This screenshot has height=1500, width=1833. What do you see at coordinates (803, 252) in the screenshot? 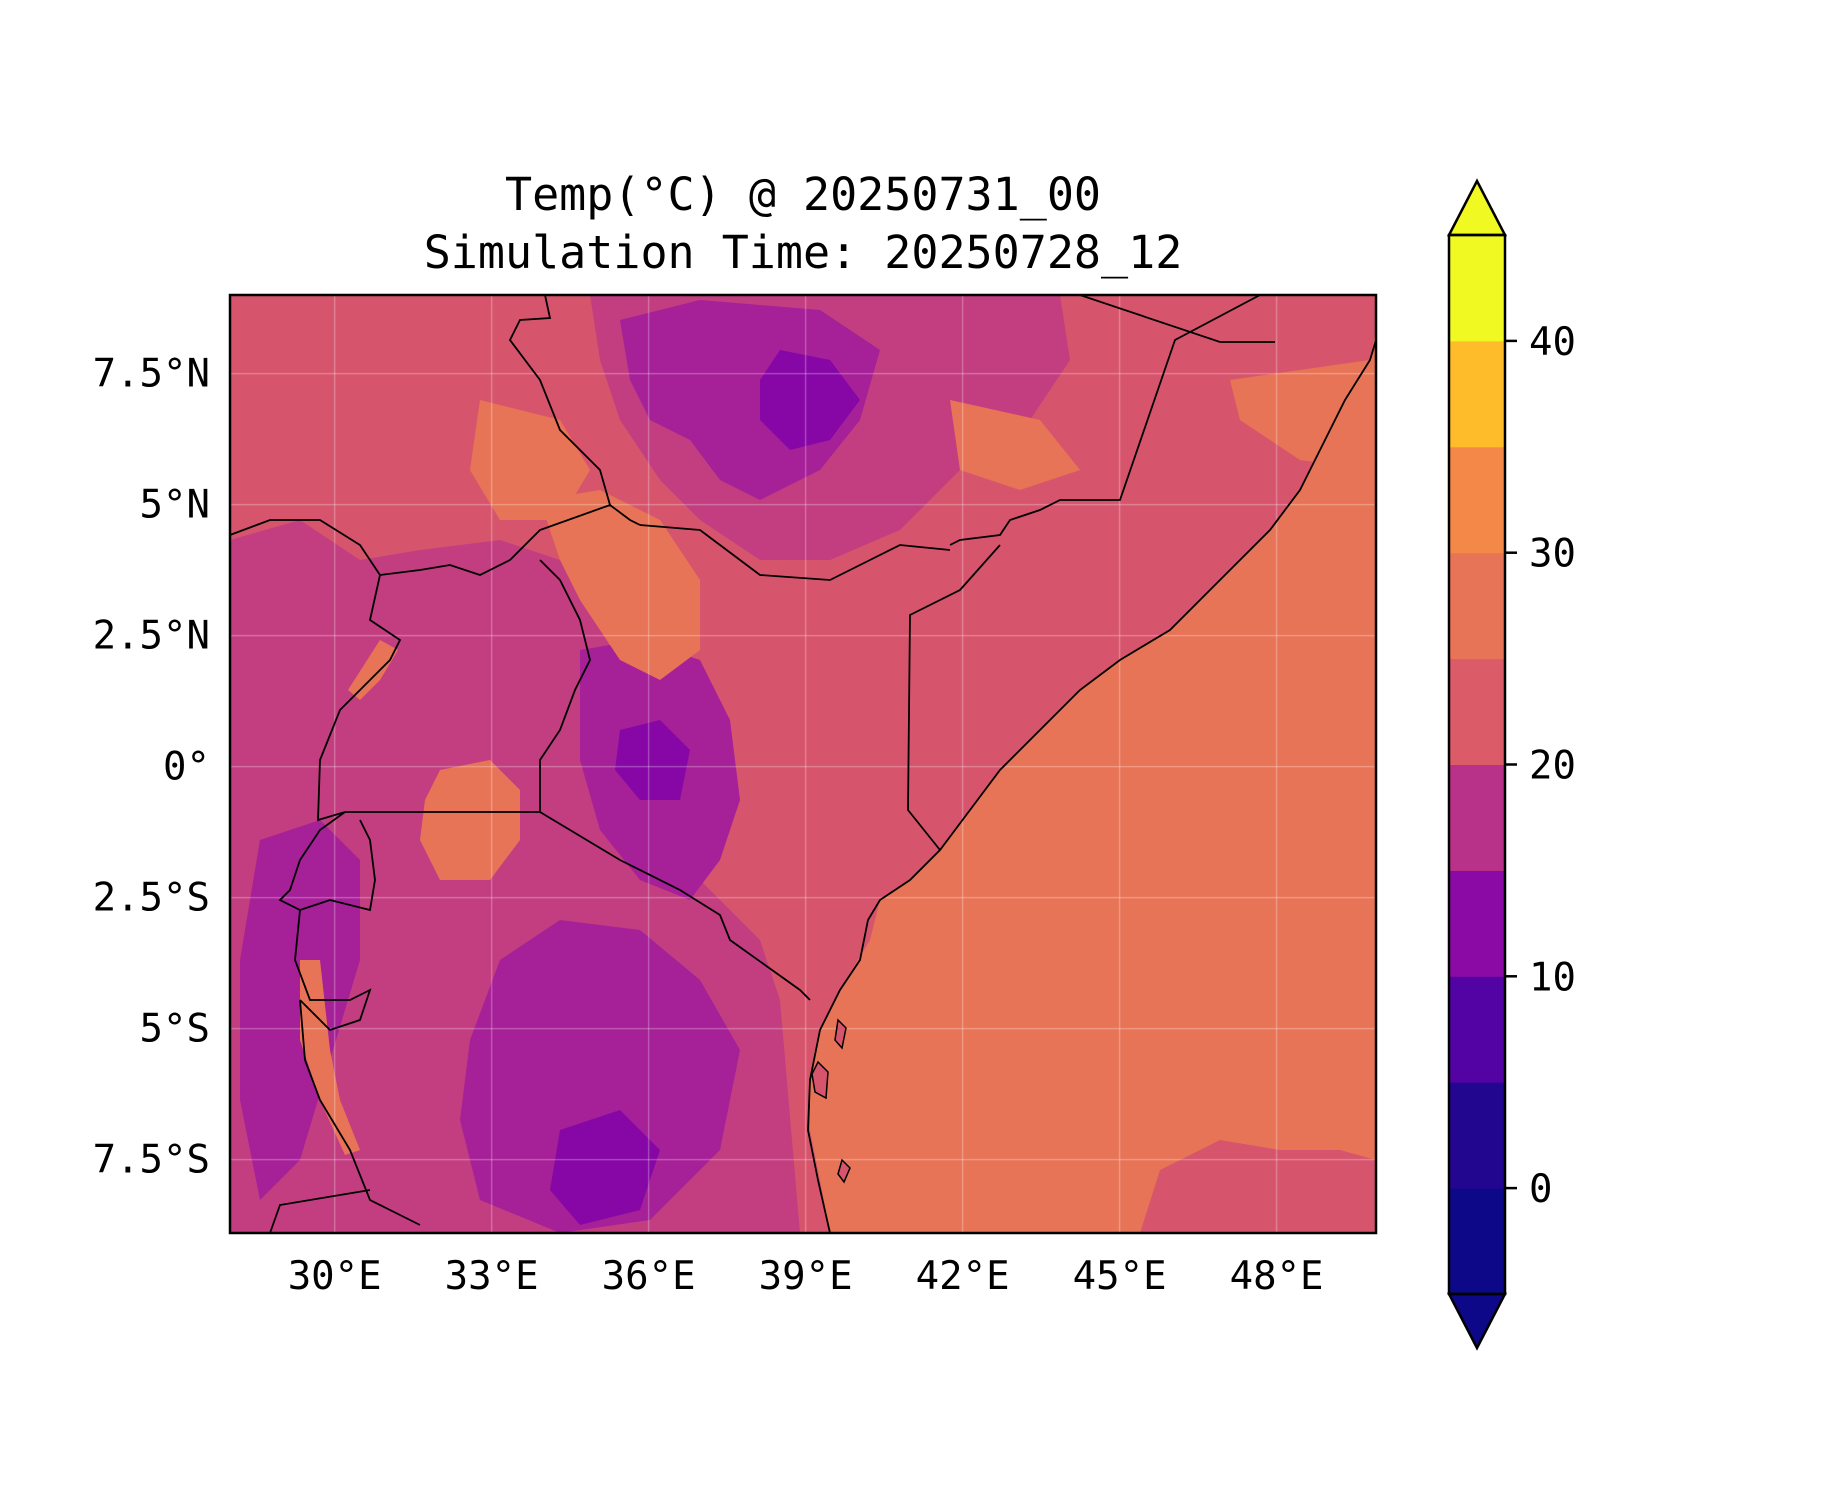
I see `map-title-line-2: Simulation Time: 20250728_12` at bounding box center [803, 252].